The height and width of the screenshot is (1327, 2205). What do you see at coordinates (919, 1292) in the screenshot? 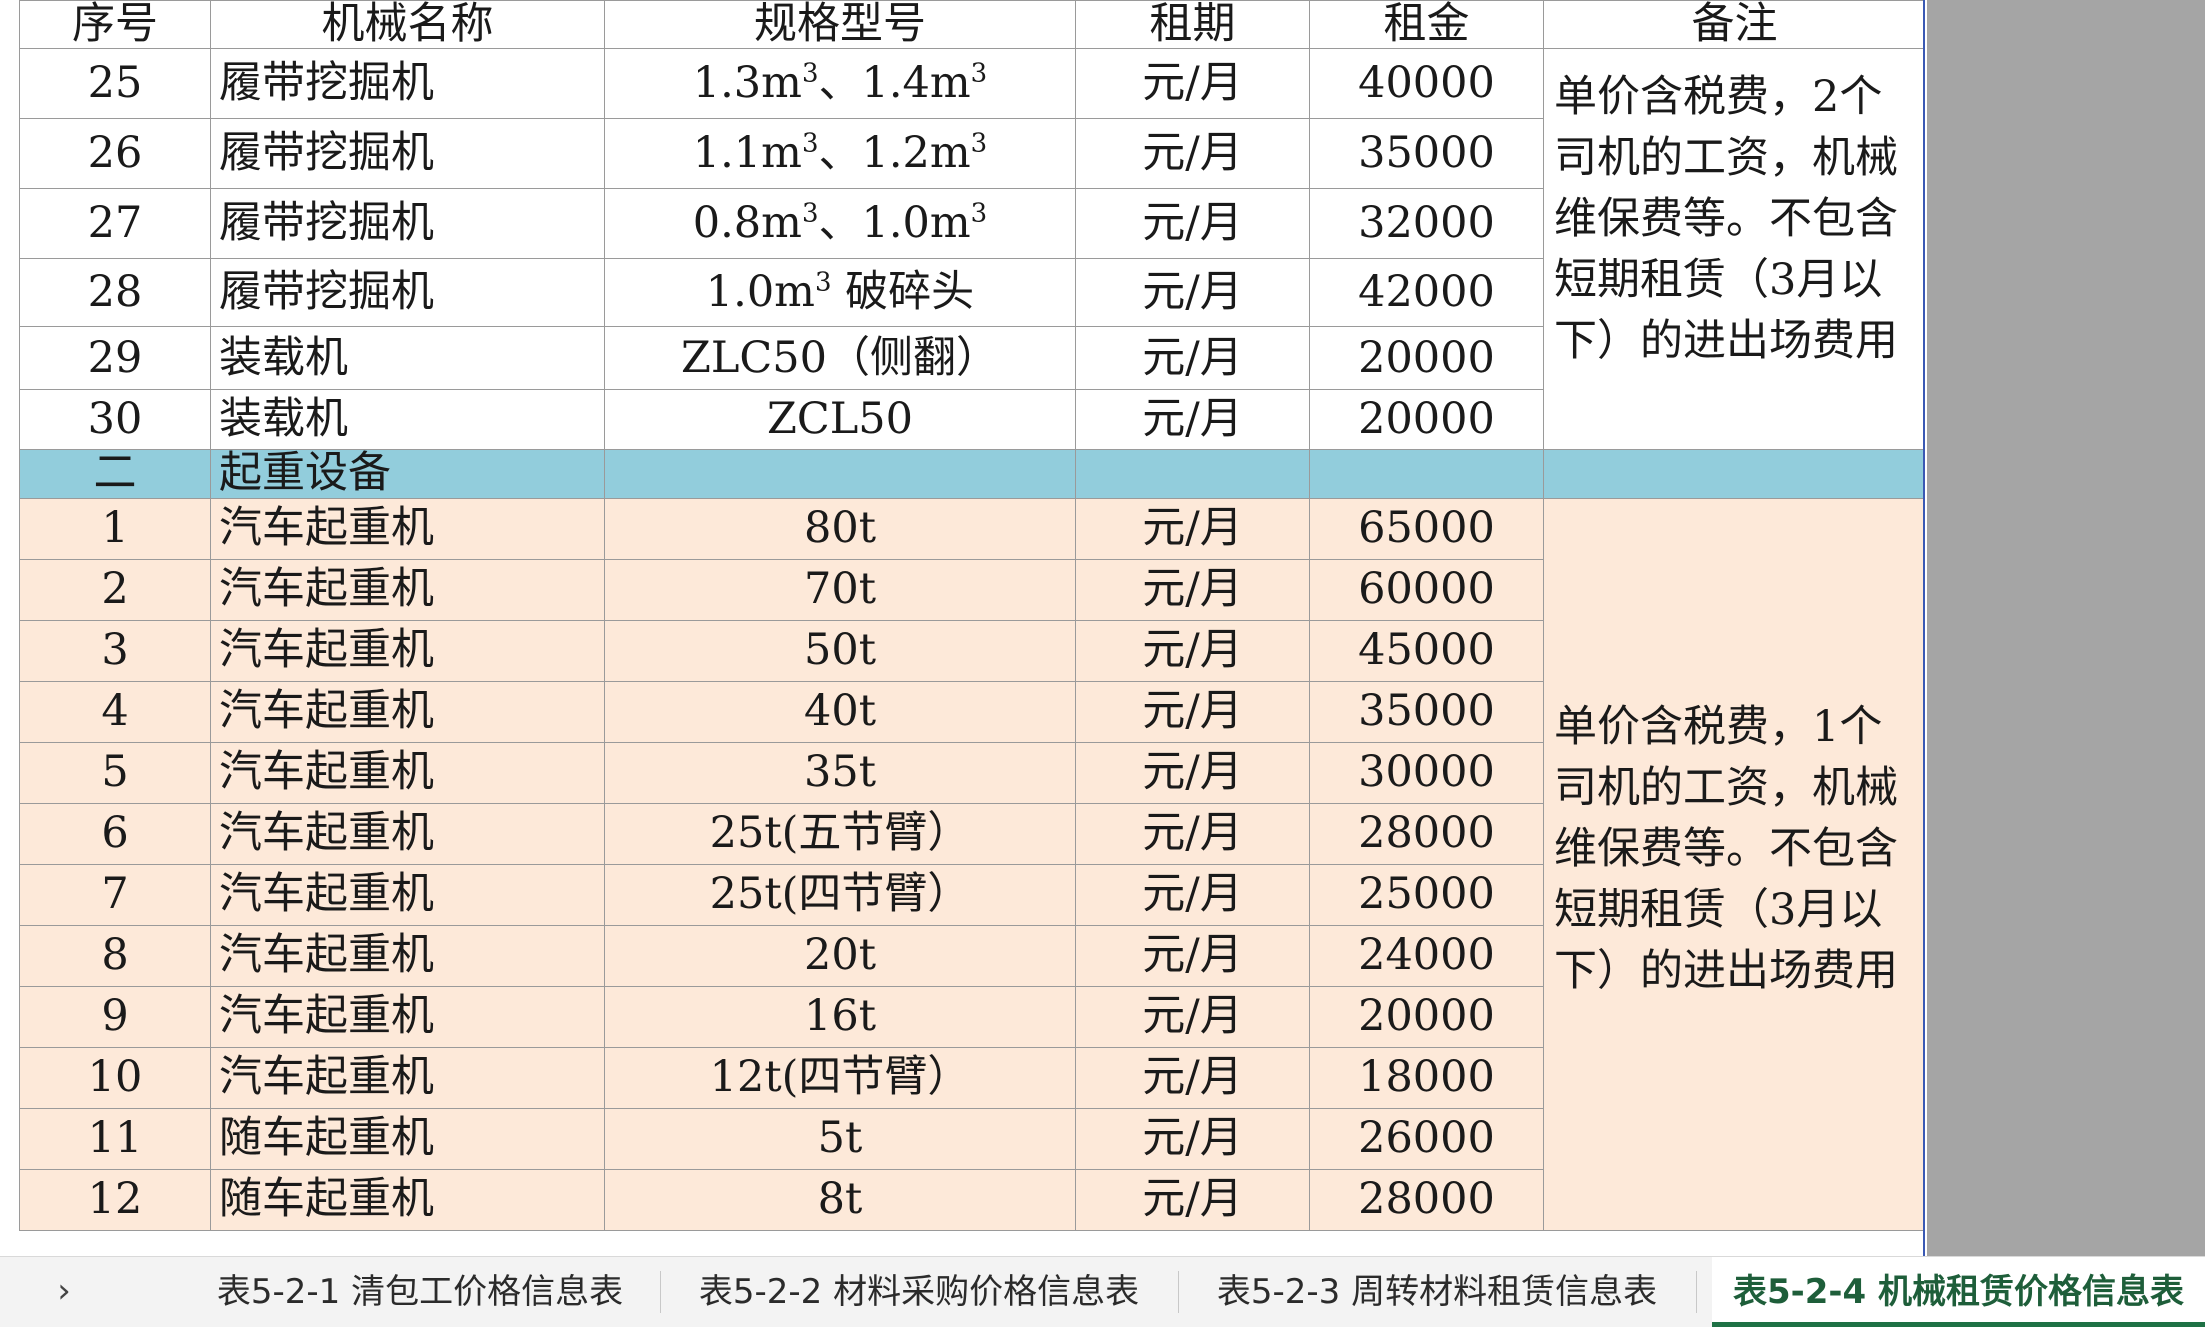
I see `sheet-tab-5-2-2: 表5-2-2 材料采购价格信息表` at bounding box center [919, 1292].